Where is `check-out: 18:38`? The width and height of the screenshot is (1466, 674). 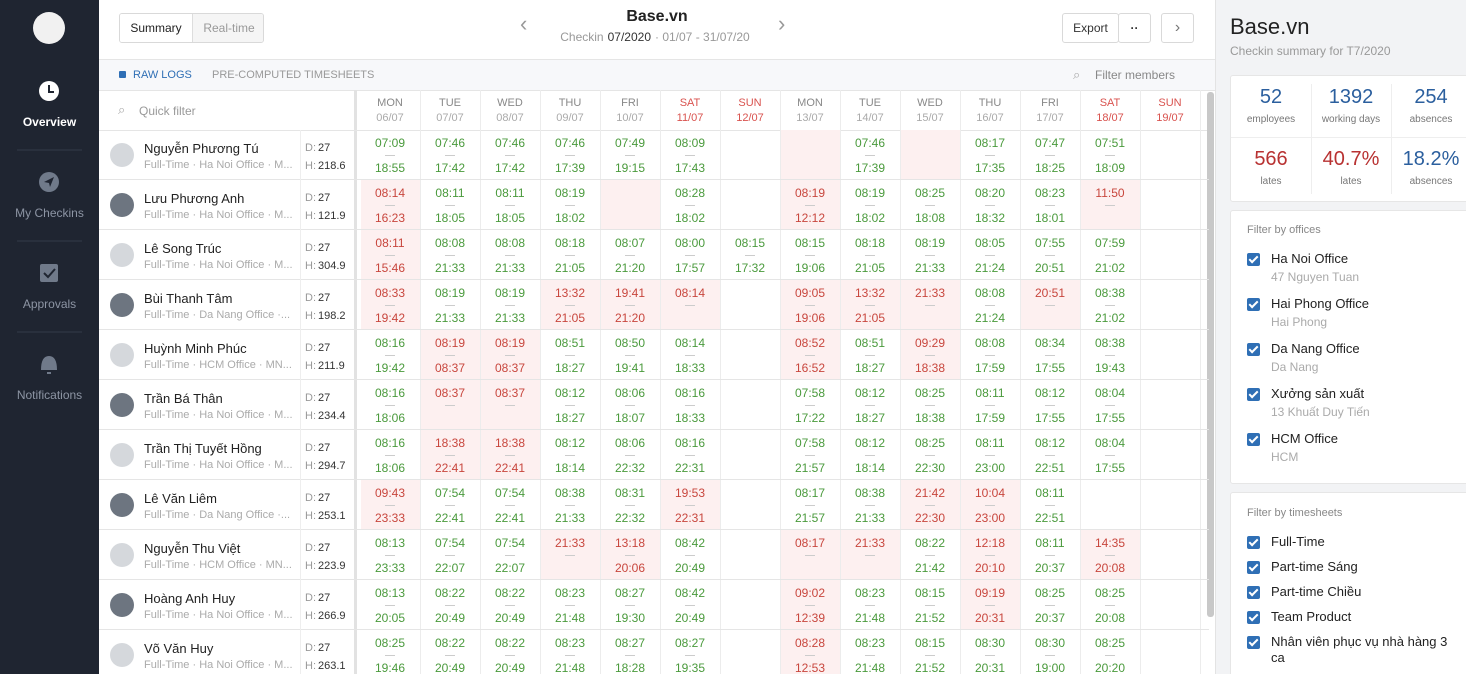 check-out: 18:38 is located at coordinates (930, 418).